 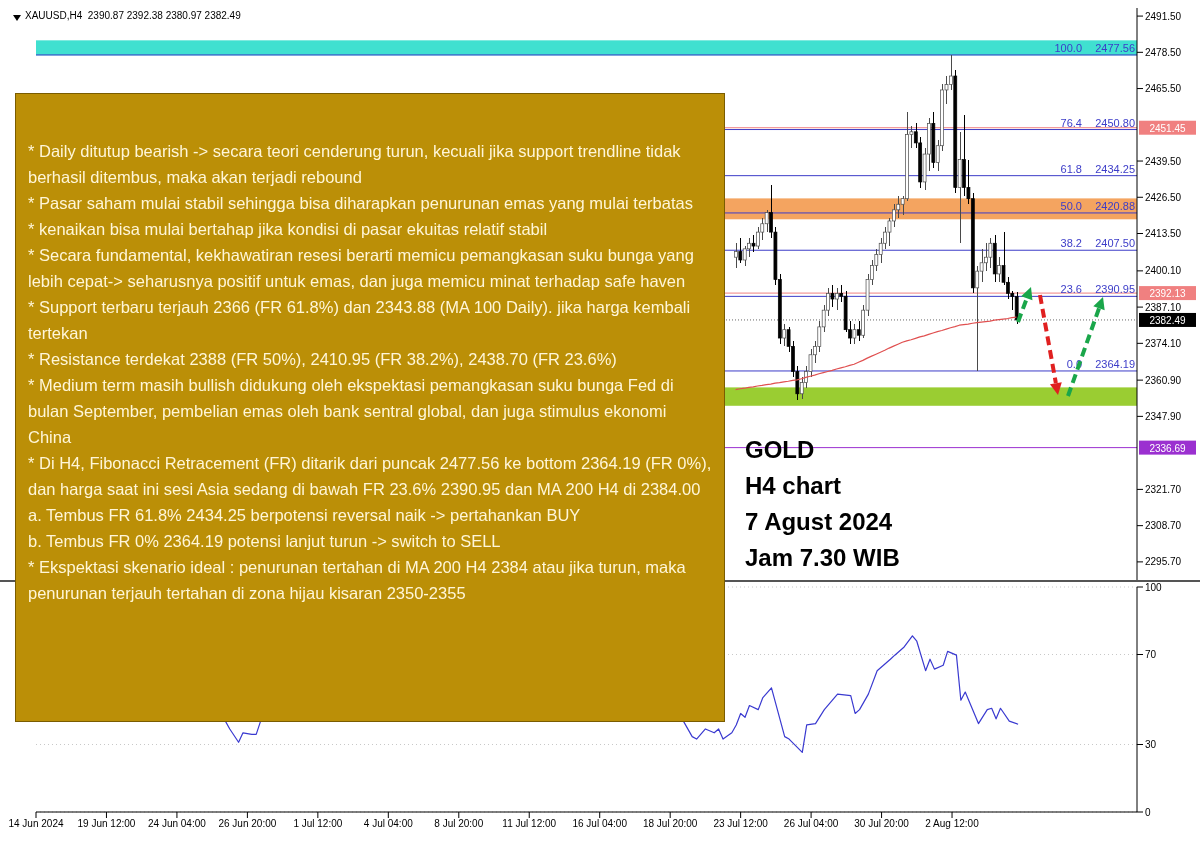 I want to click on x-tick-label: 26 Jun 20:00, so click(x=247, y=824).